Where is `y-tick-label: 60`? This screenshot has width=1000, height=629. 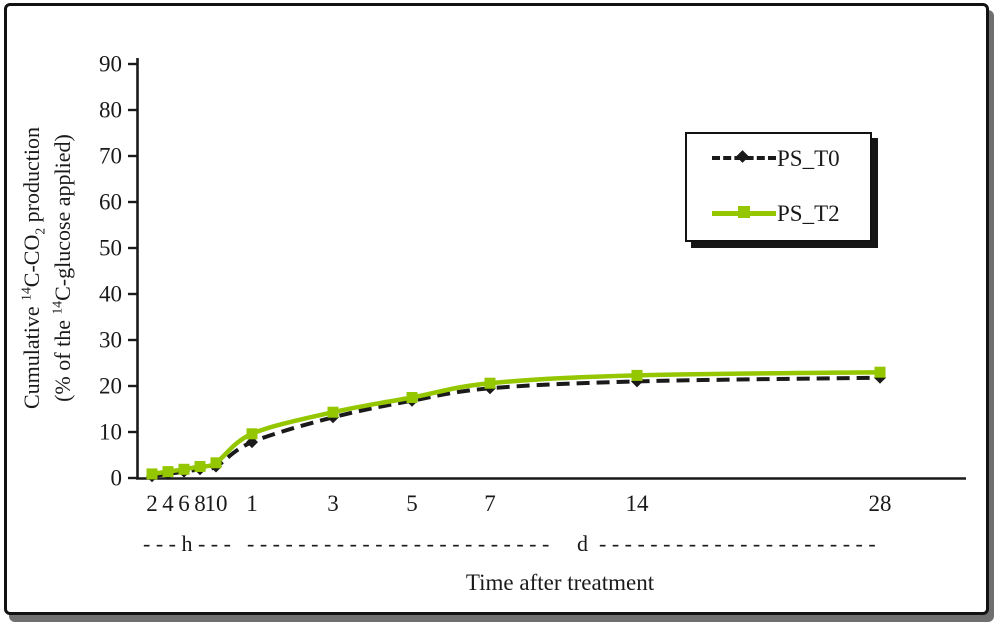 y-tick-label: 60 is located at coordinates (110, 202).